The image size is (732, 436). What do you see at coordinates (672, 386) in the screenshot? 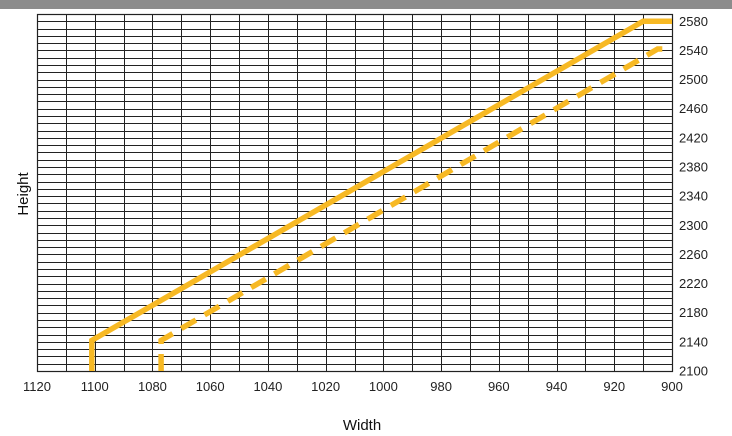
I see `x-tick-label: 900` at bounding box center [672, 386].